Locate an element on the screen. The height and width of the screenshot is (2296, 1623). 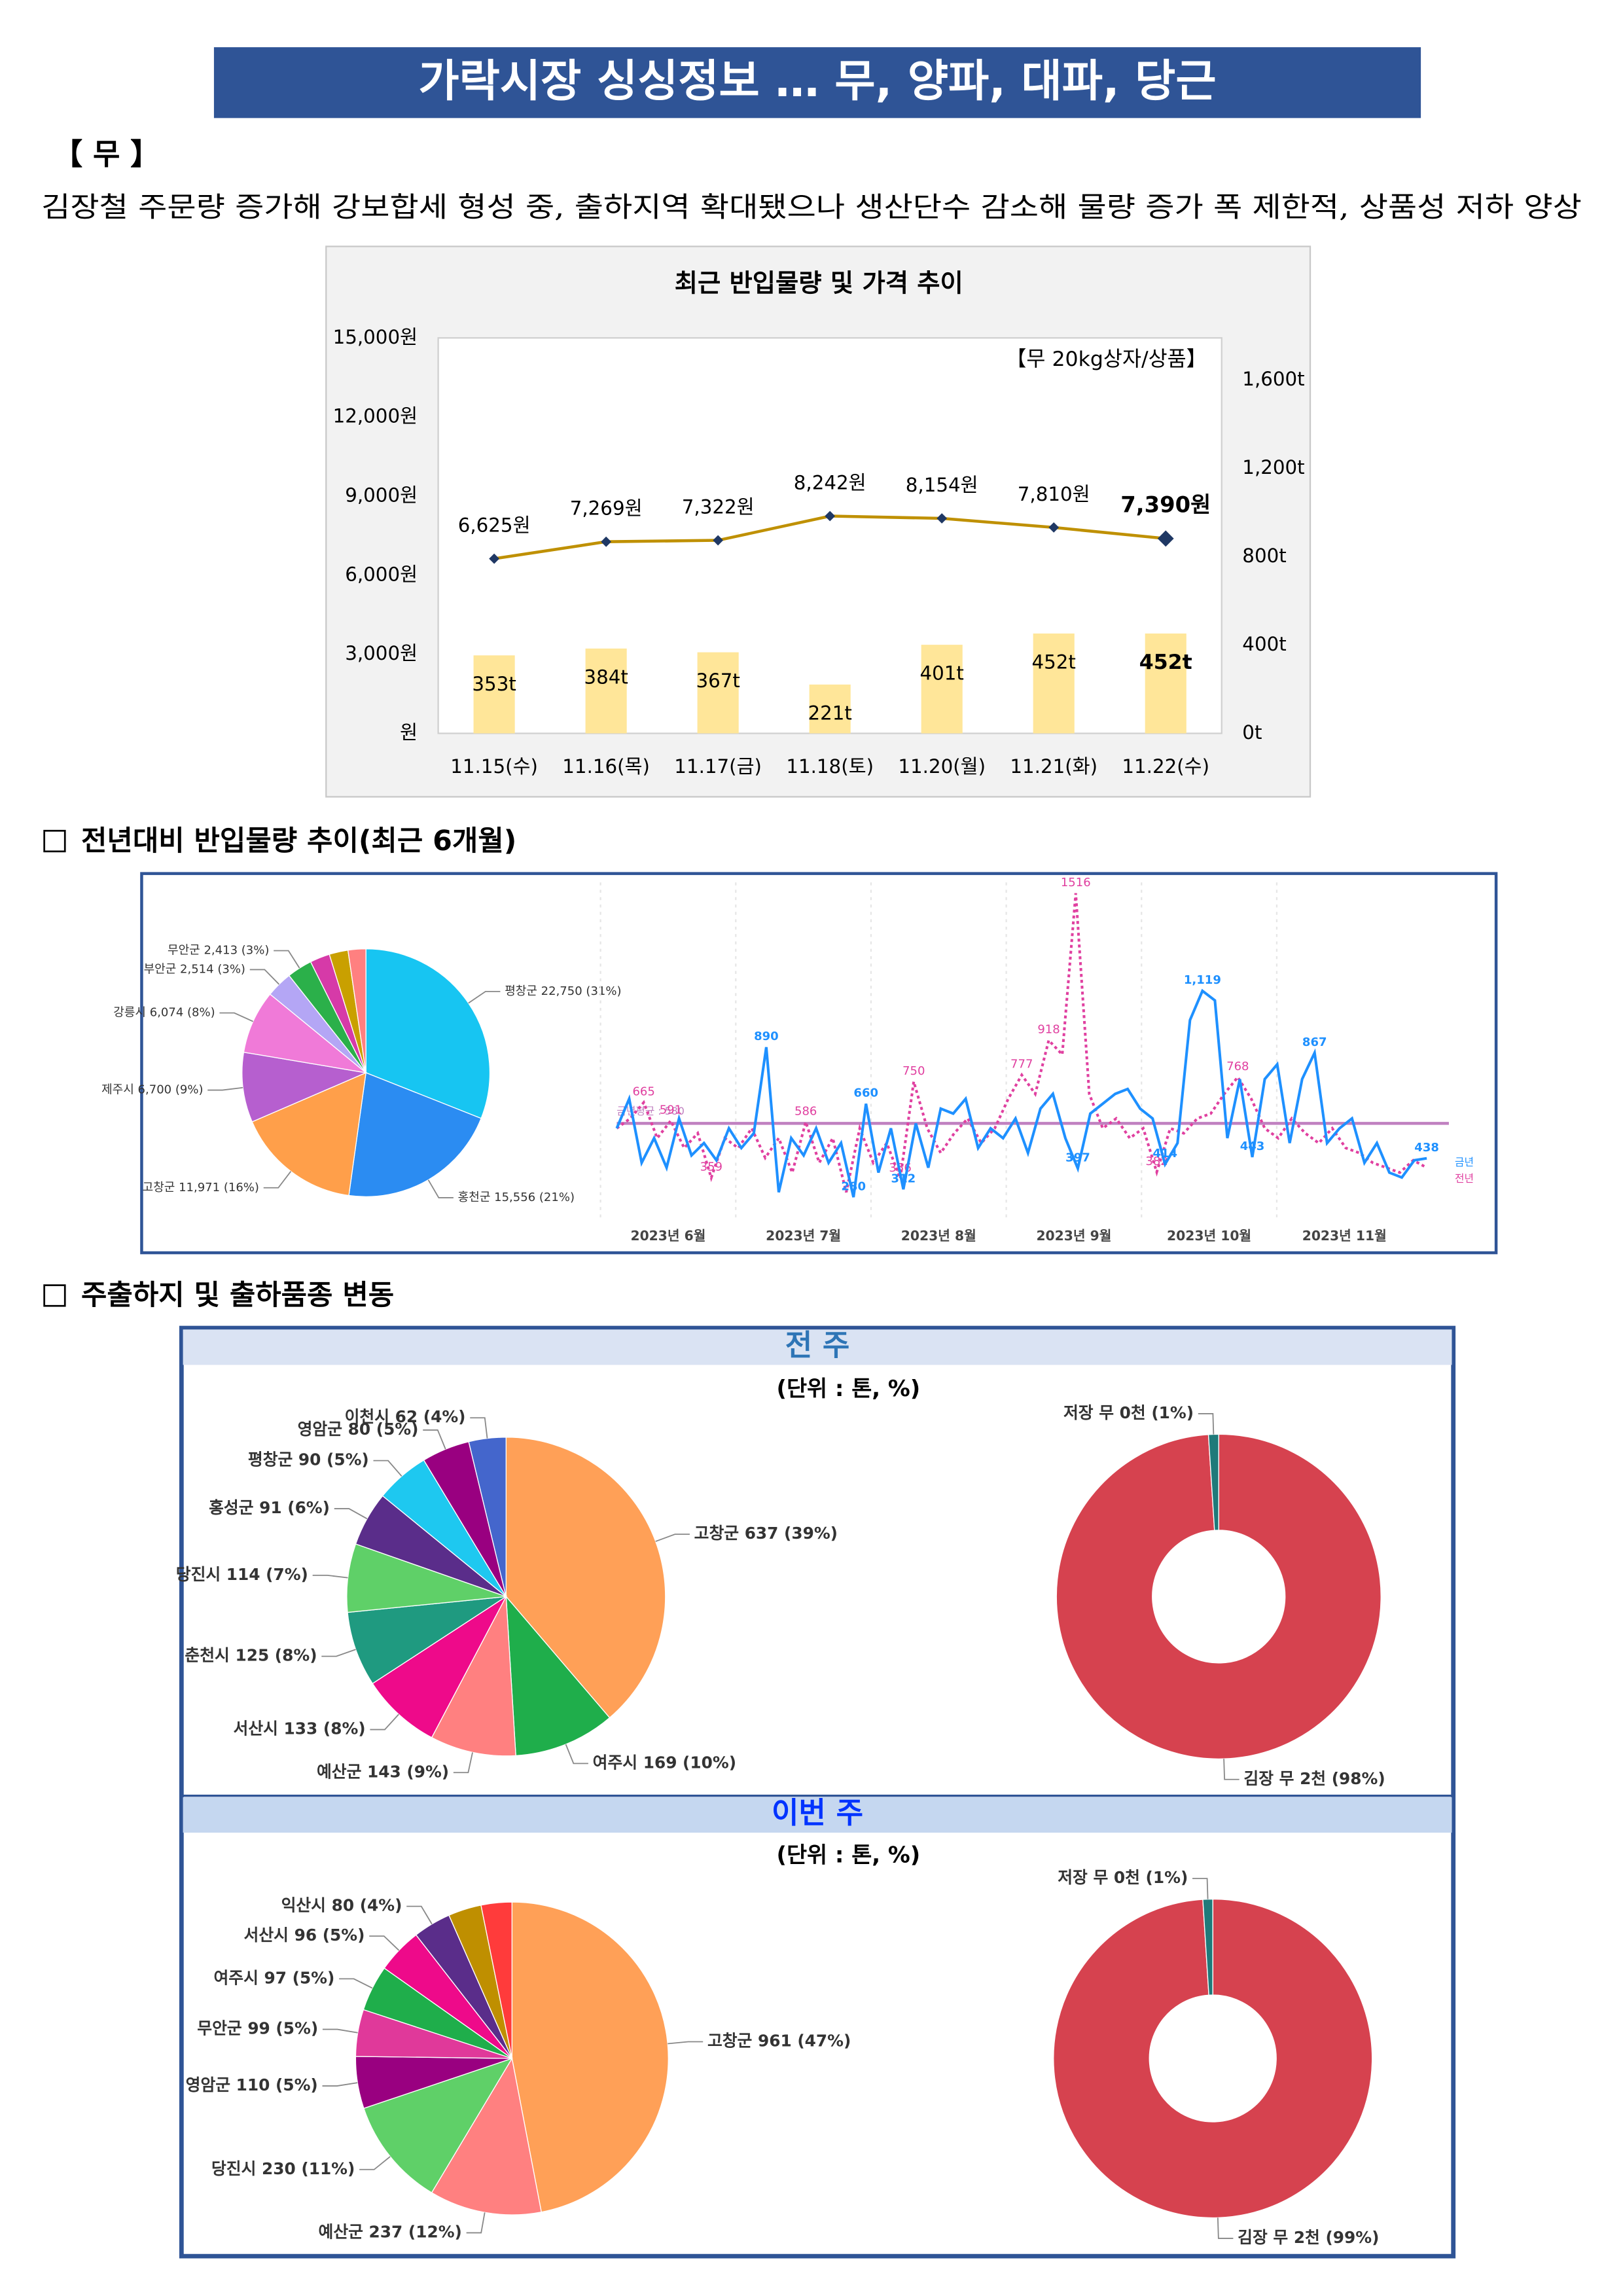
pie-label: 저장 무 0천 (1%) is located at coordinates (1123, 1877).